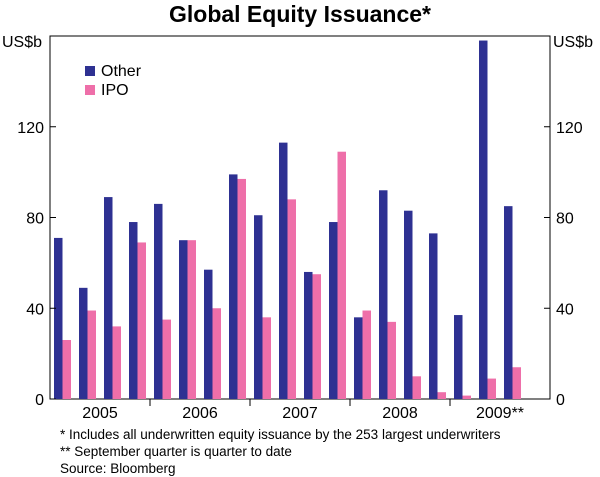 The image size is (600, 477). Describe the element at coordinates (200, 413) in the screenshot. I see `xtick-label-2006: 2006` at that location.